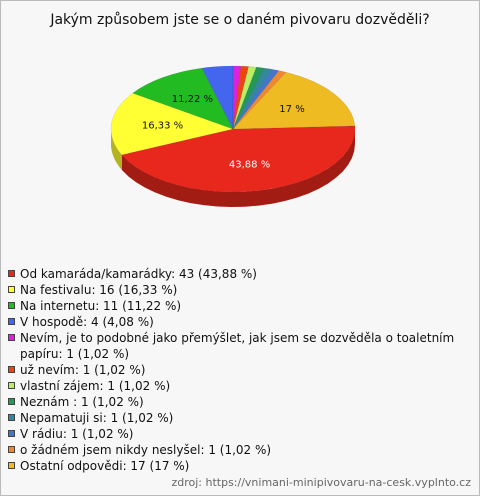 The height and width of the screenshot is (496, 480). Describe the element at coordinates (77, 434) in the screenshot. I see `legend-label: V rádiu: 1 (1,02 %)` at that location.